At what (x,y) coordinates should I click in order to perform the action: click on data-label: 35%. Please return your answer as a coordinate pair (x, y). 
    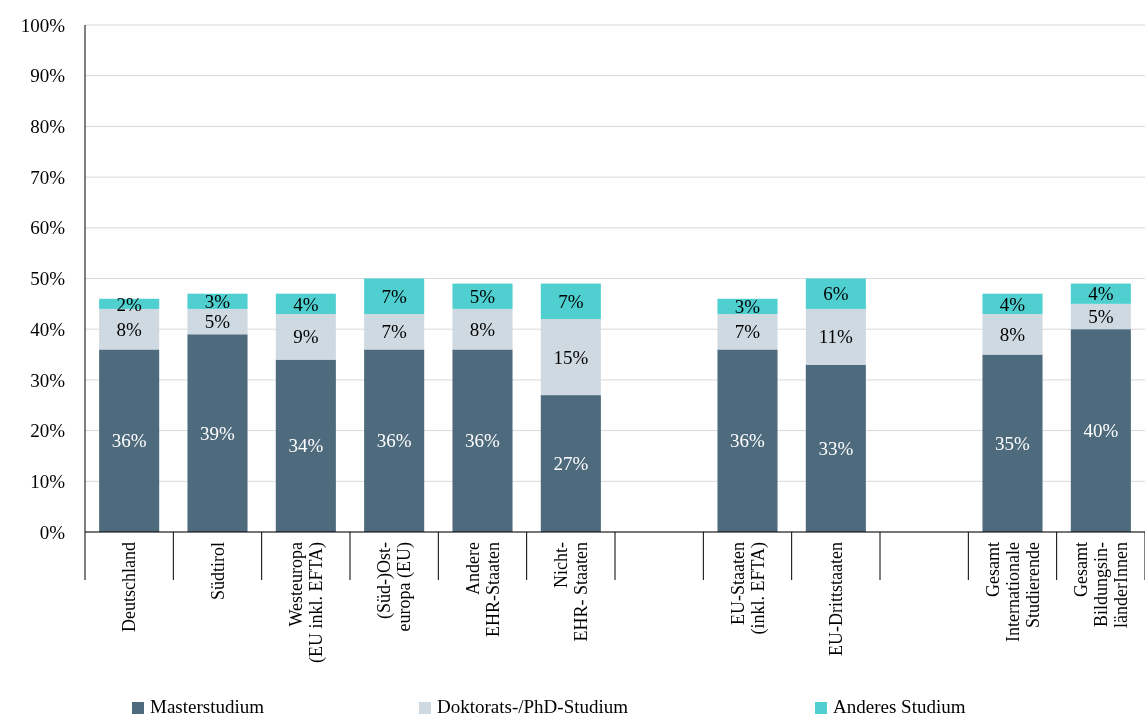
    Looking at the image, I should click on (1013, 443).